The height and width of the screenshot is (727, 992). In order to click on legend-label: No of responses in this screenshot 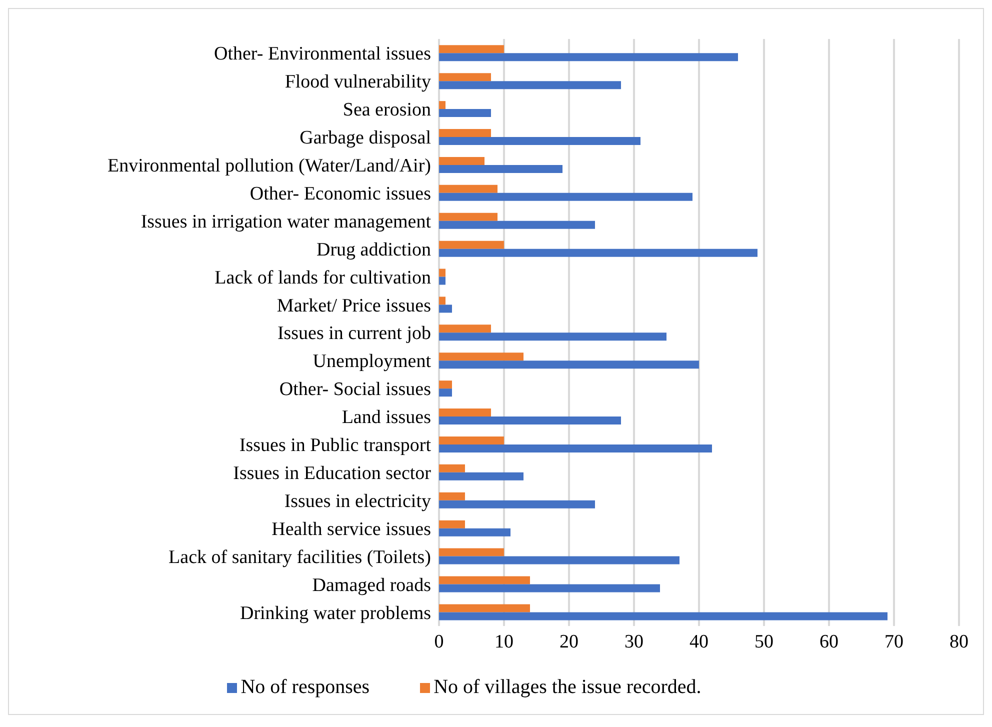, I will do `click(305, 687)`.